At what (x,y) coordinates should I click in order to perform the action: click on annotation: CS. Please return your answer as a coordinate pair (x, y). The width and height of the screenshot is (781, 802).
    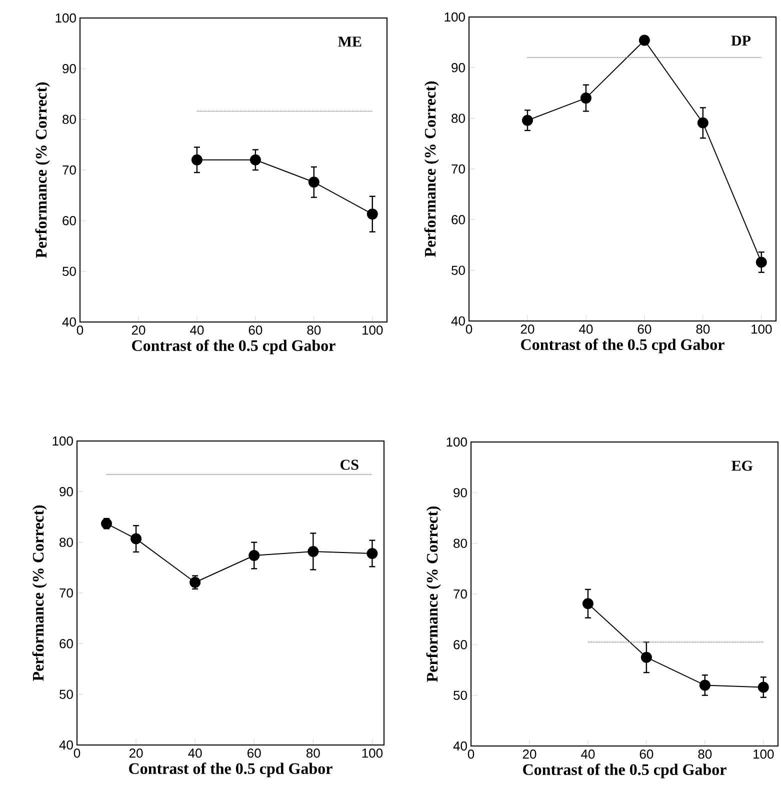
    Looking at the image, I should click on (349, 465).